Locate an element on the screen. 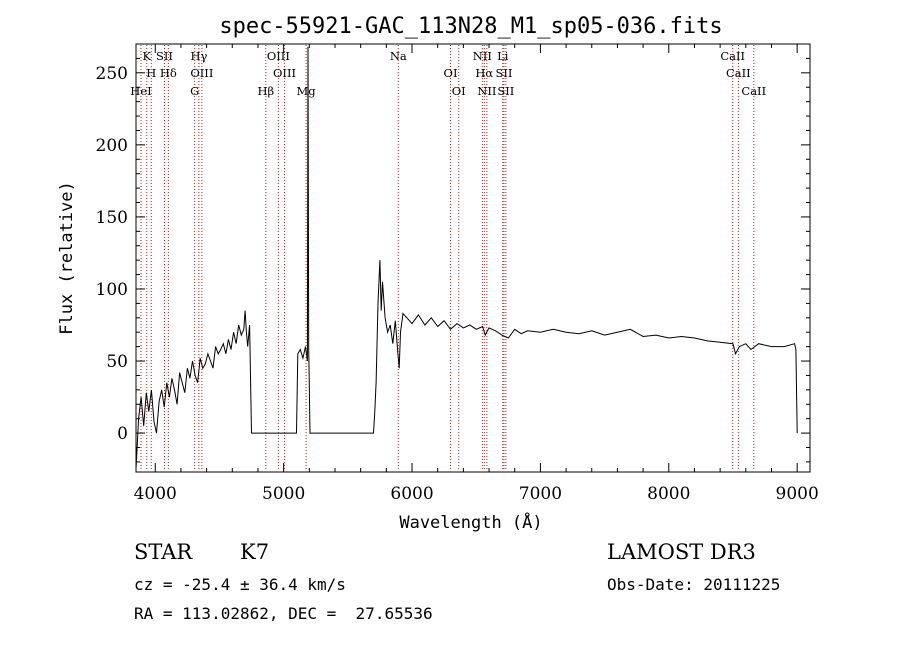  x-tick-label: 6000 is located at coordinates (411, 494).